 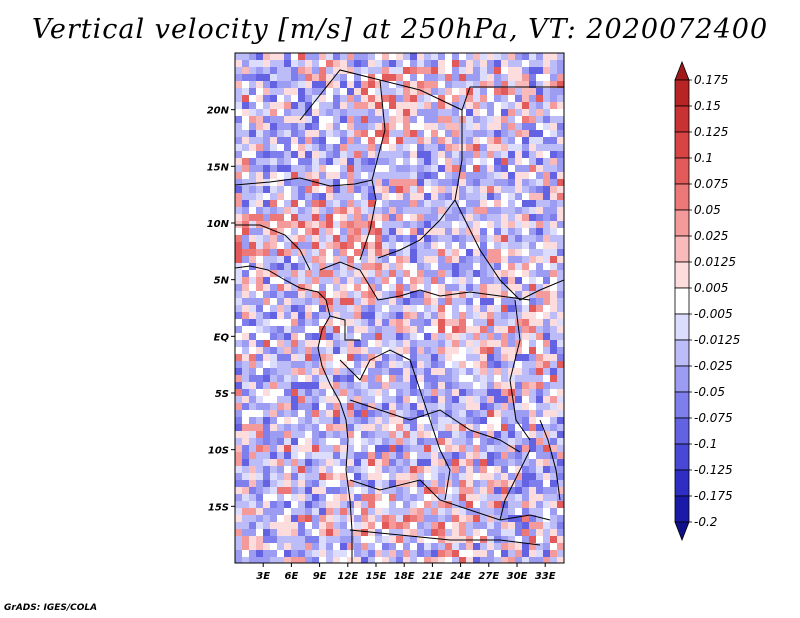 I want to click on lat-tick-label: 10S, so click(x=218, y=451).